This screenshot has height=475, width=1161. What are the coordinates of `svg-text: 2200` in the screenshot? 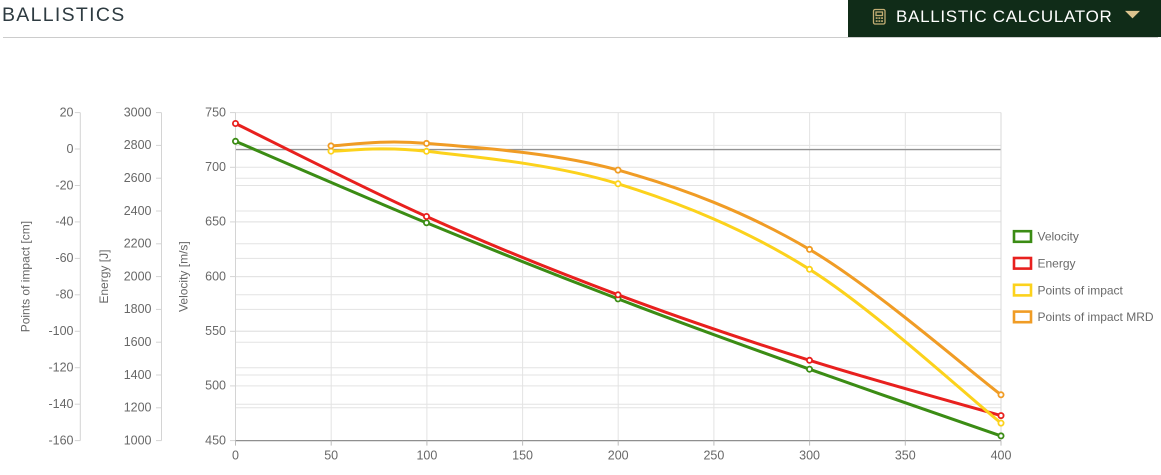 It's located at (138, 244).